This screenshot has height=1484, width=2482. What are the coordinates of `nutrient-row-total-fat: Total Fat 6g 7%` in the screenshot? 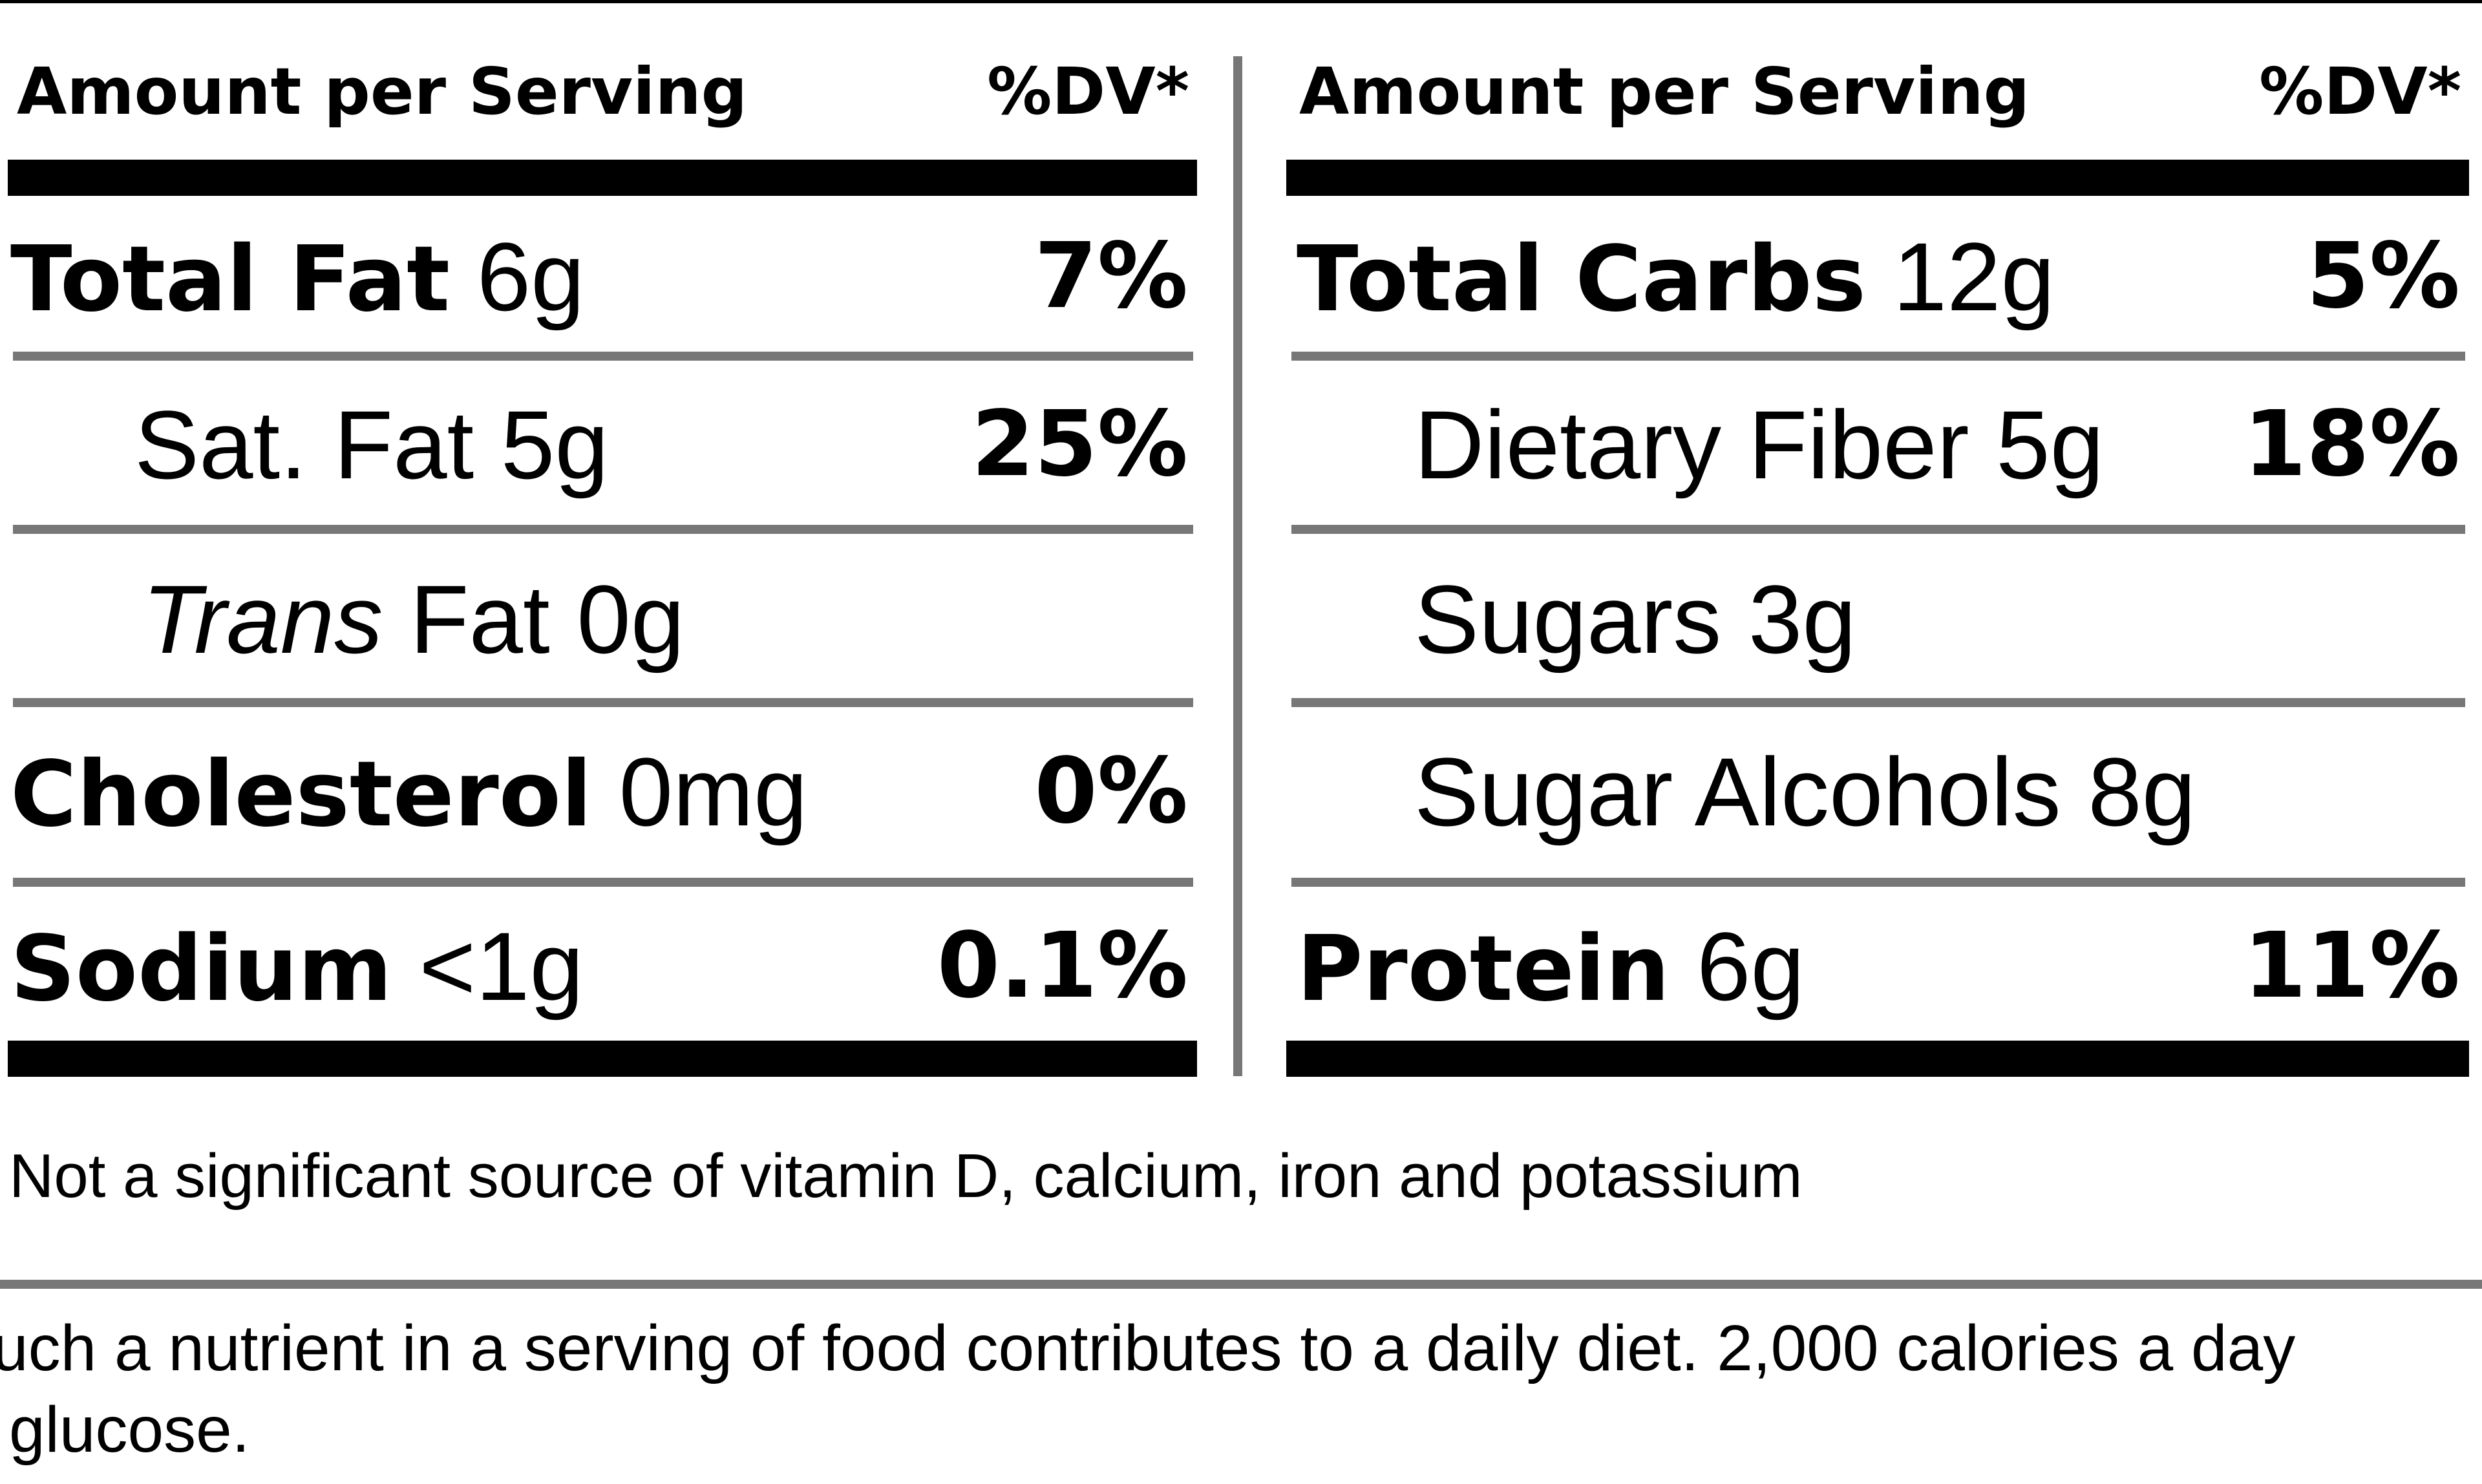 It's located at (602, 277).